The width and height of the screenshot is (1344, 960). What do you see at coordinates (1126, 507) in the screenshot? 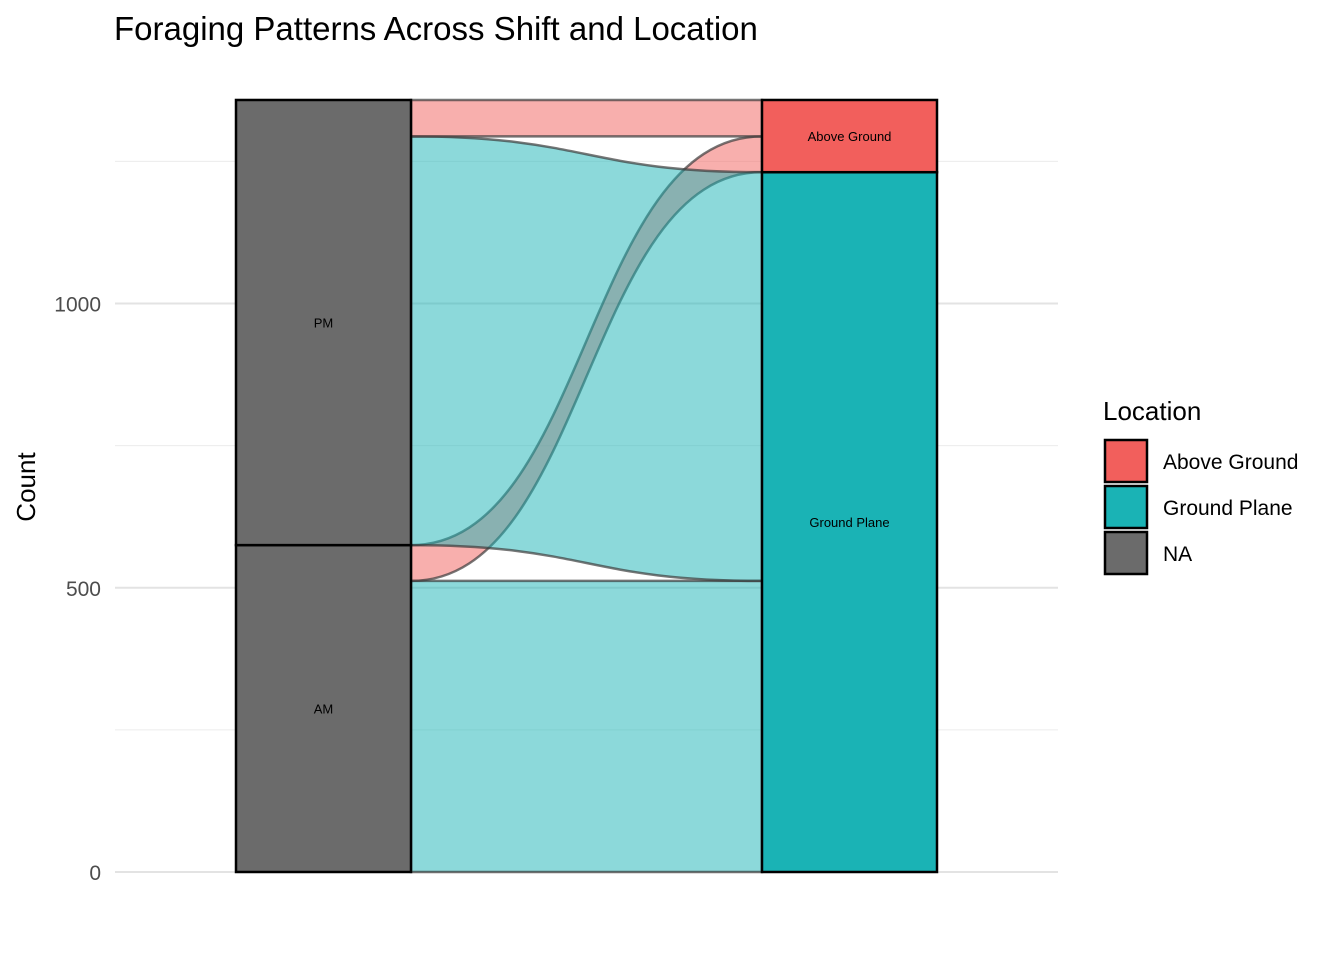
I see `legend-swatch-ground-plane` at bounding box center [1126, 507].